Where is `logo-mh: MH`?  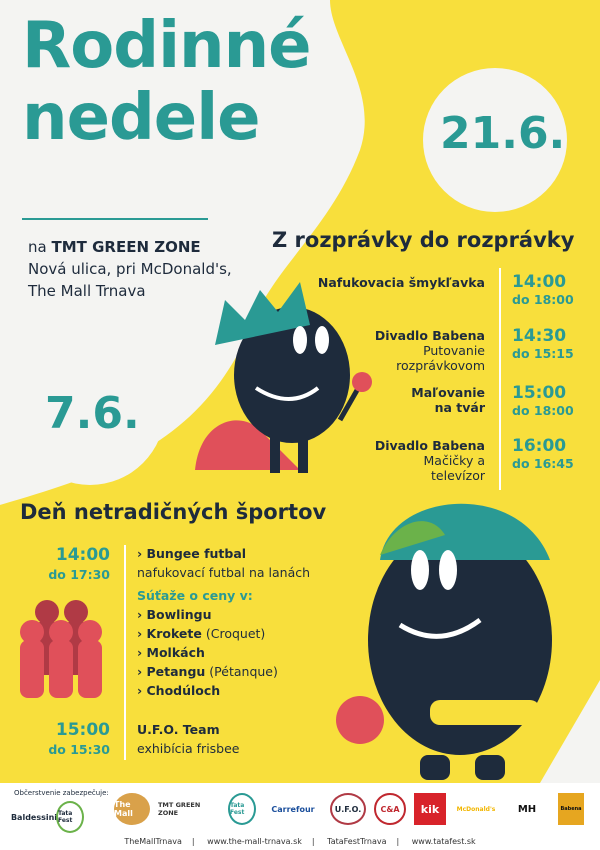
logo-mh: MH is located at coordinates (527, 809).